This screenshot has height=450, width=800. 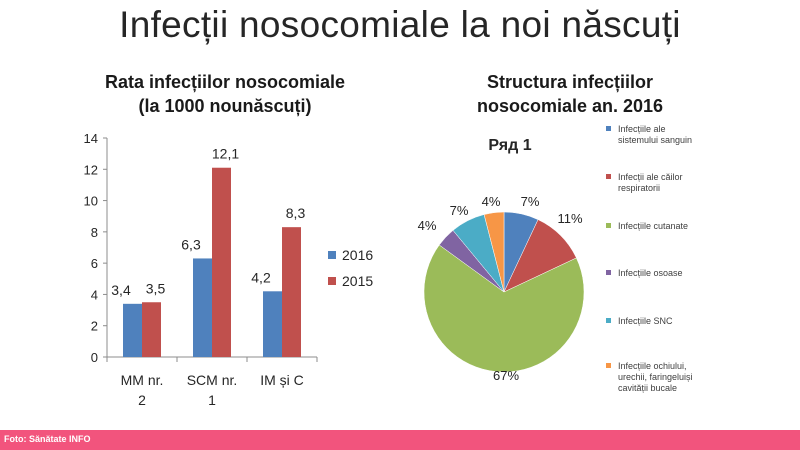 What do you see at coordinates (91, 169) in the screenshot?
I see `y-tick-label: 12` at bounding box center [91, 169].